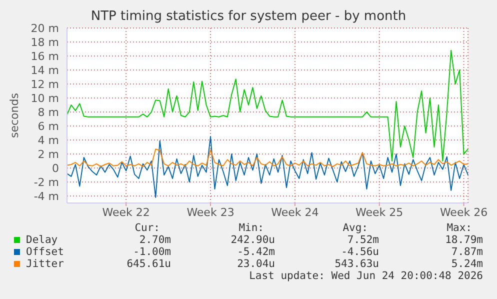 The height and width of the screenshot is (299, 497). What do you see at coordinates (44, 56) in the screenshot?
I see `y-tick-label: 16 m` at bounding box center [44, 56].